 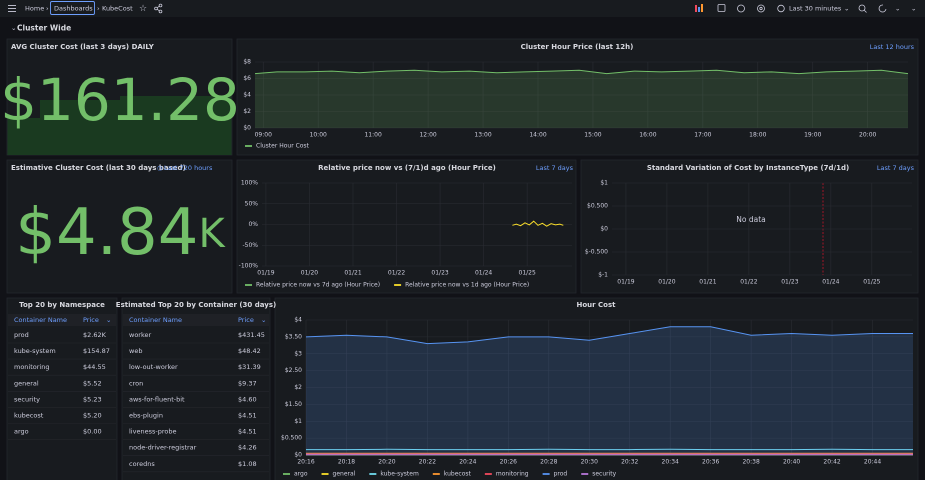 I want to click on legend-label: prod, so click(x=561, y=474).